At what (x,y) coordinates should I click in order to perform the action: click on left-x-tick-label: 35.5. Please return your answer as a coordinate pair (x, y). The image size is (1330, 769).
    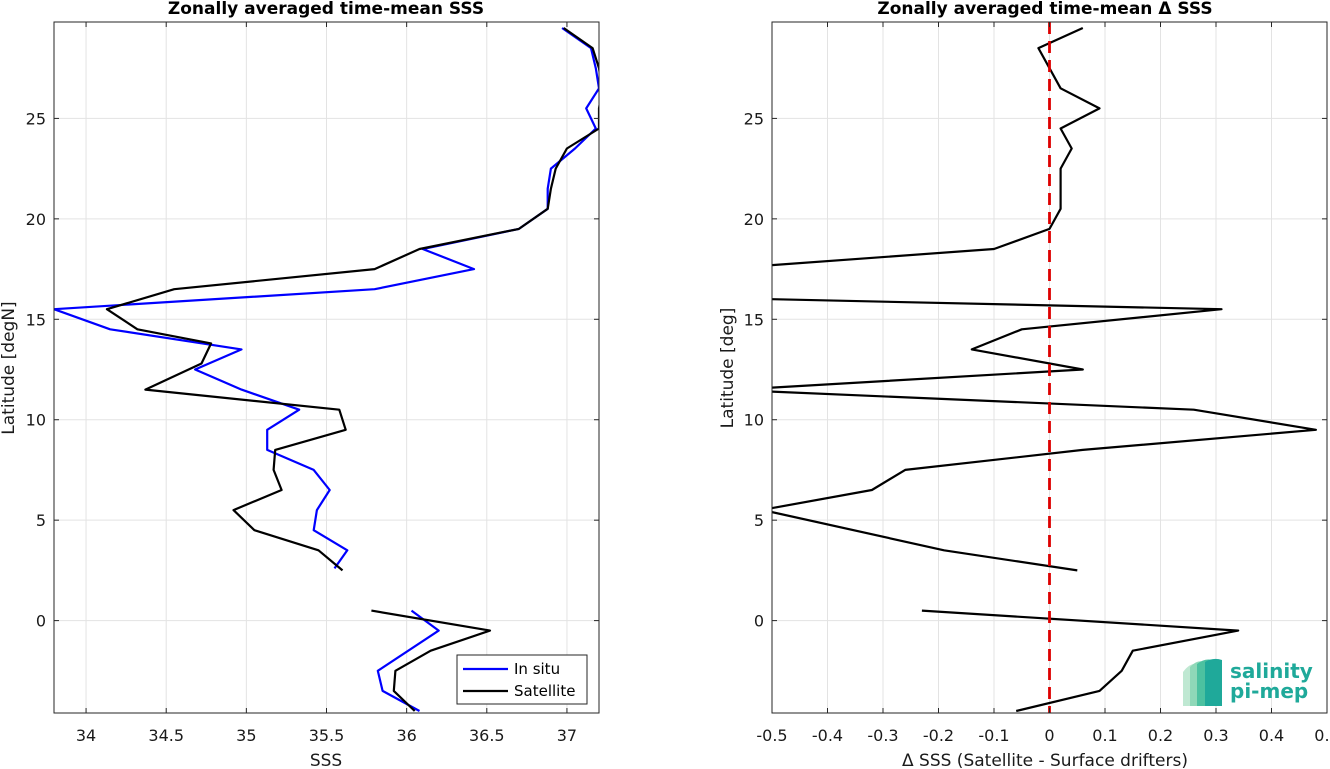
    Looking at the image, I should click on (327, 735).